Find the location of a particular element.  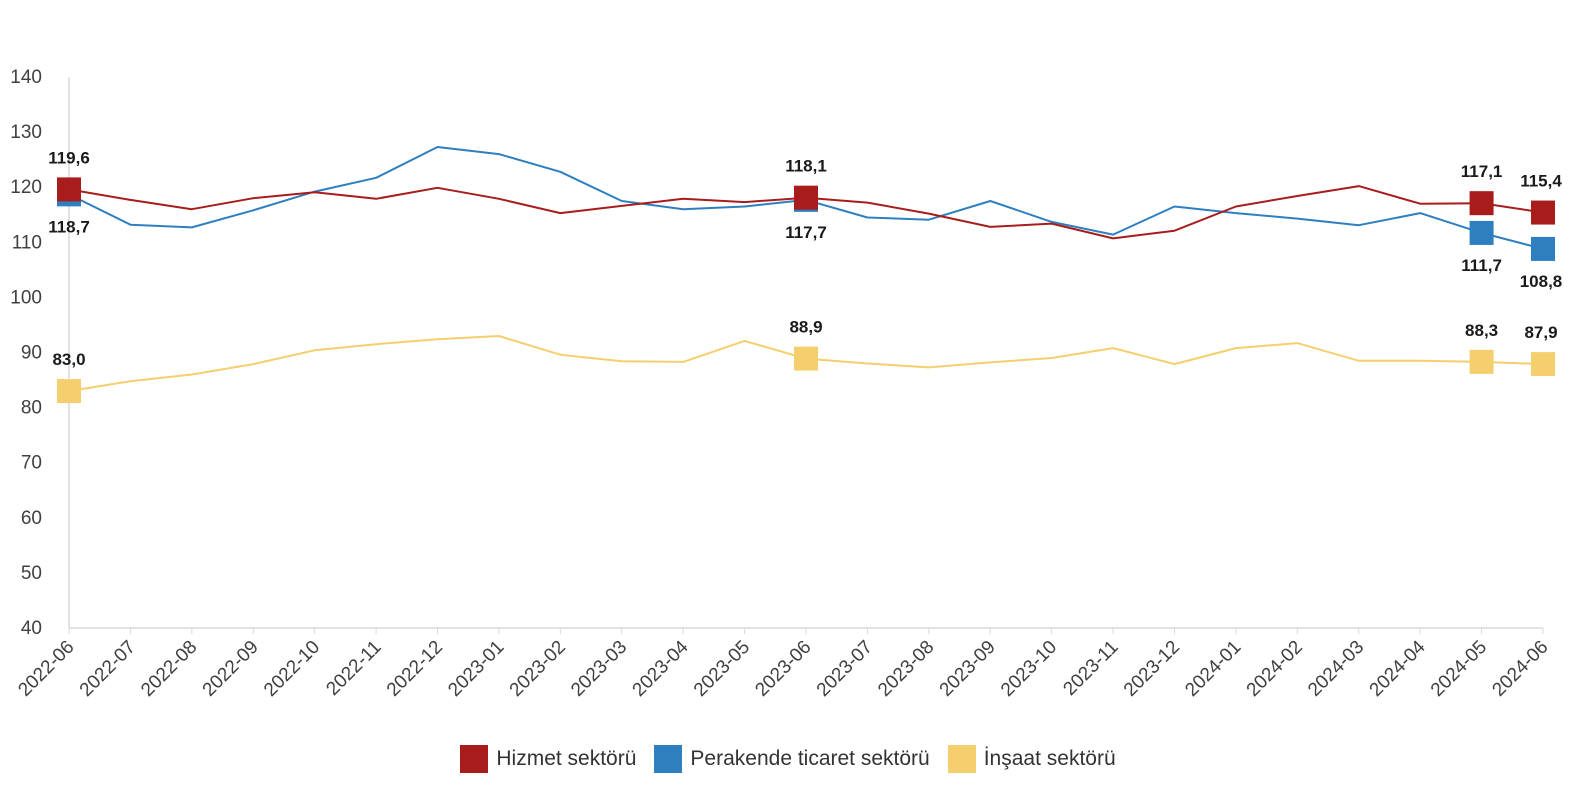

y-tick-label: 120 is located at coordinates (26, 187).